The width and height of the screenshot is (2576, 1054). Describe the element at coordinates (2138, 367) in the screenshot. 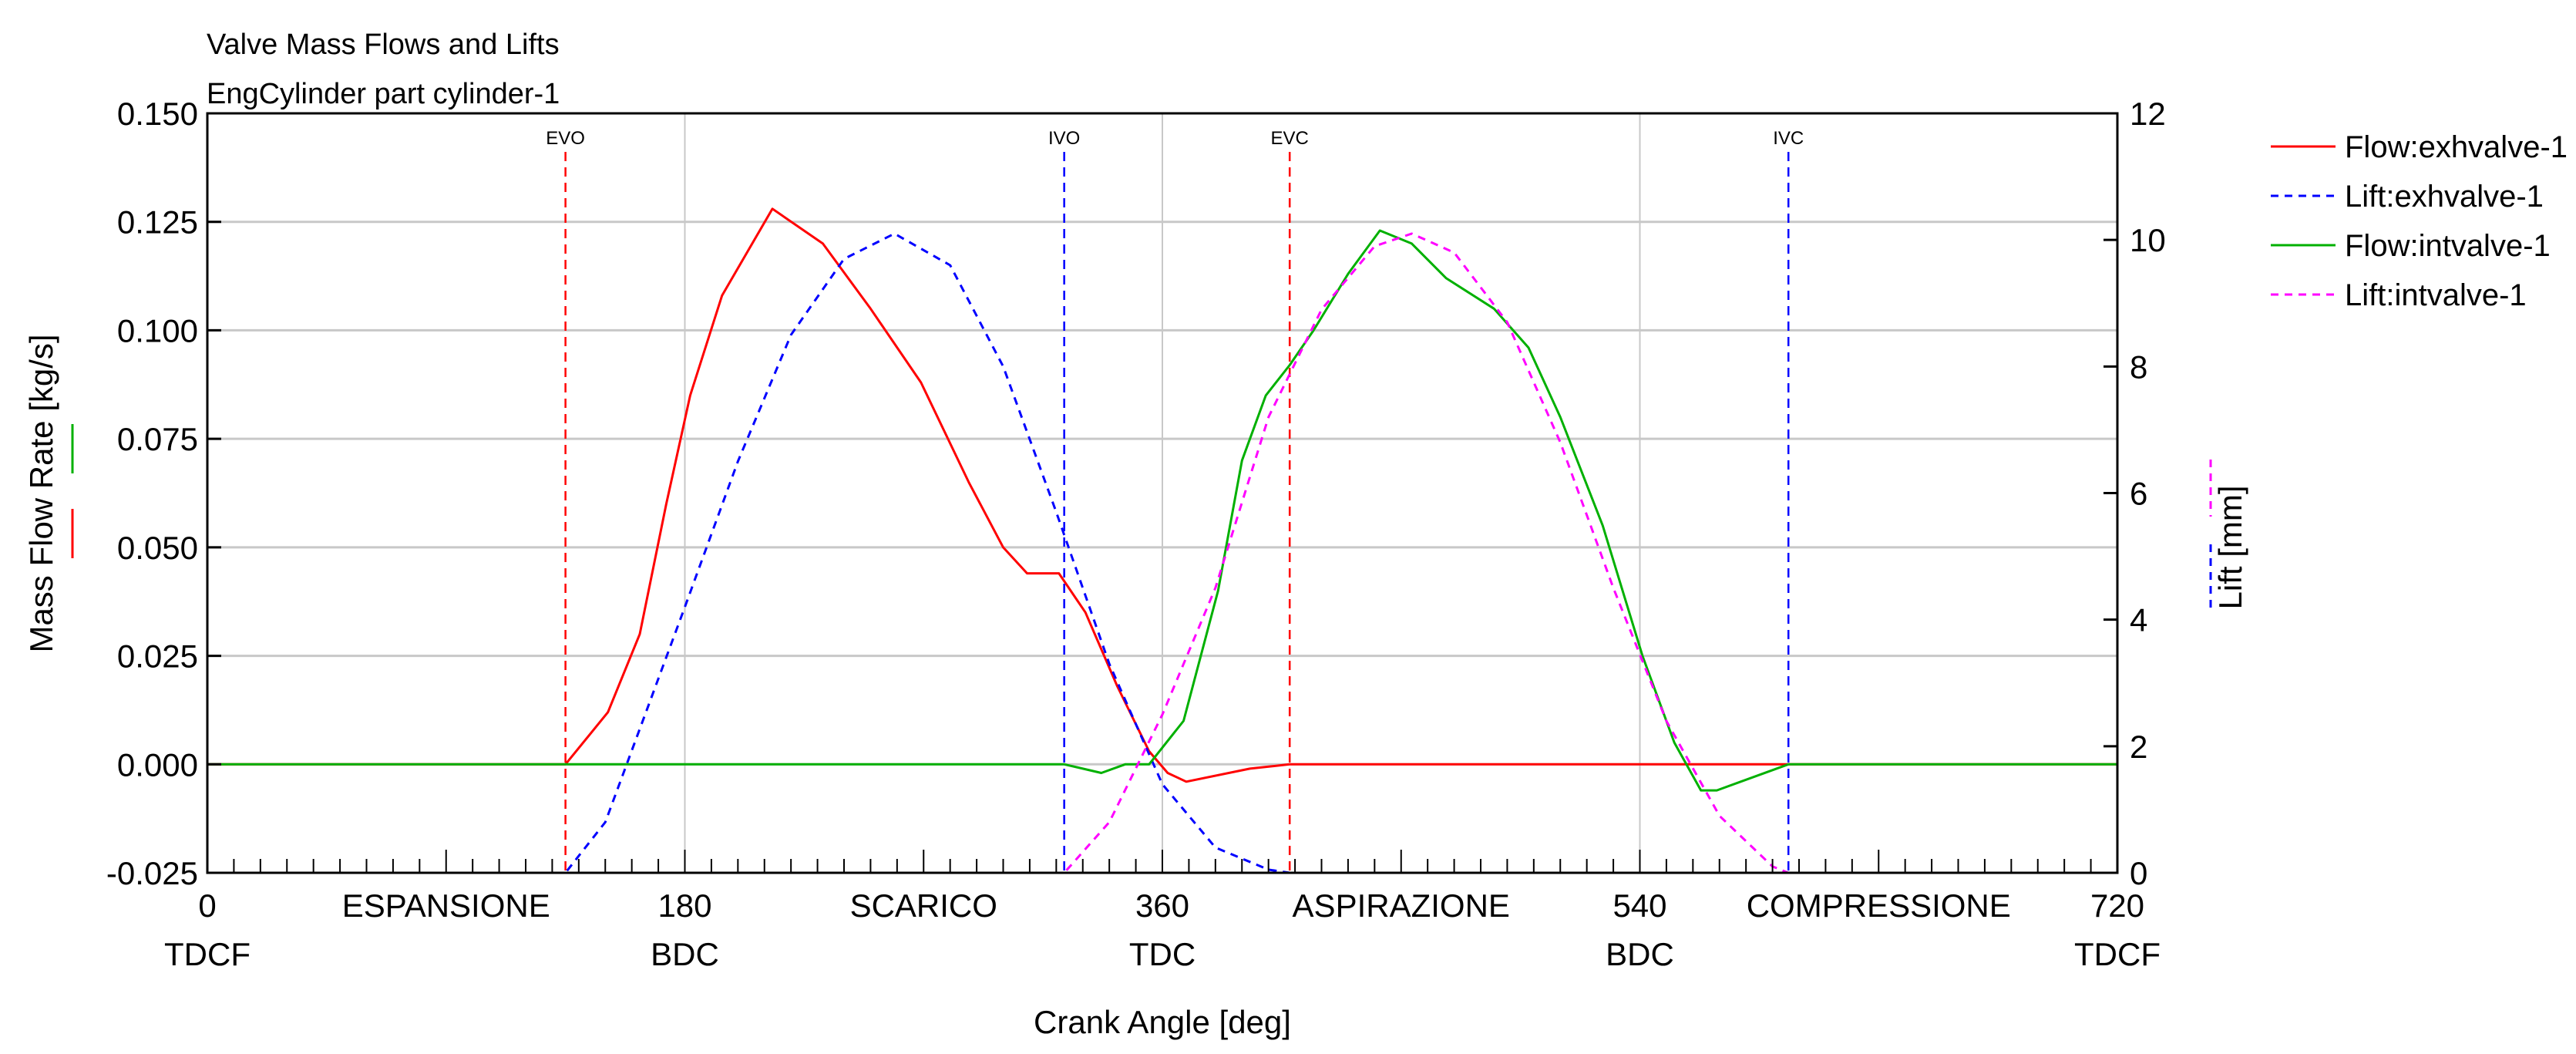

I see `y2-tick-label: 8` at that location.